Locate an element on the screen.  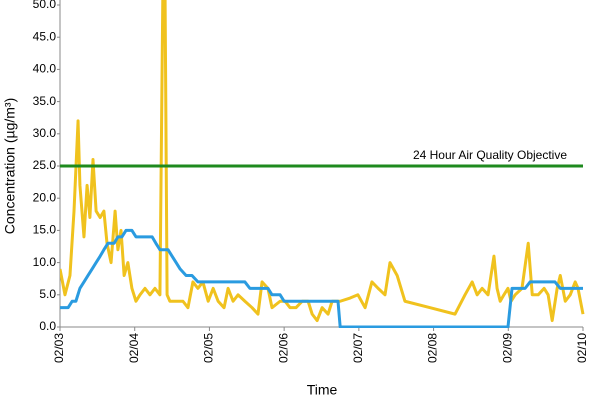
y-tick-label: 10.0 is located at coordinates (45, 262).